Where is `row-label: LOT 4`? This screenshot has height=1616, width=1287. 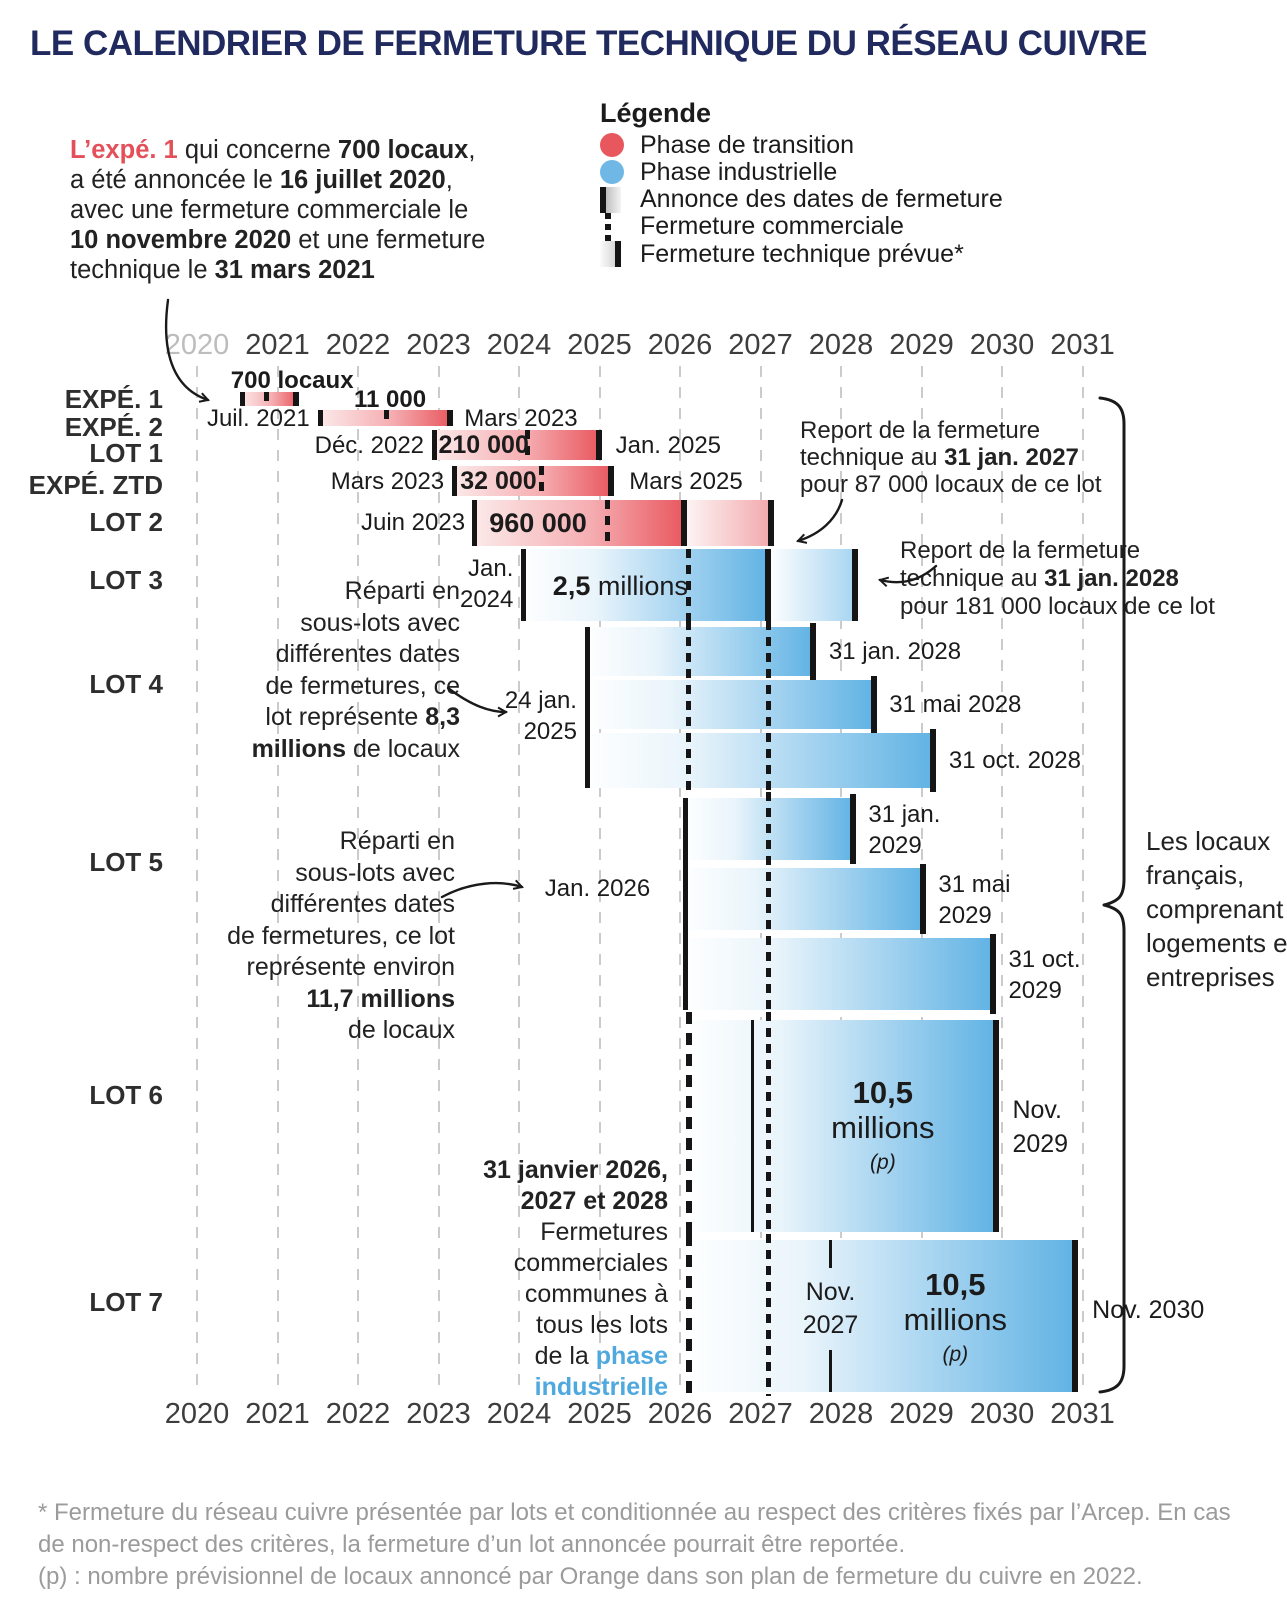
row-label: LOT 4 is located at coordinates (126, 684).